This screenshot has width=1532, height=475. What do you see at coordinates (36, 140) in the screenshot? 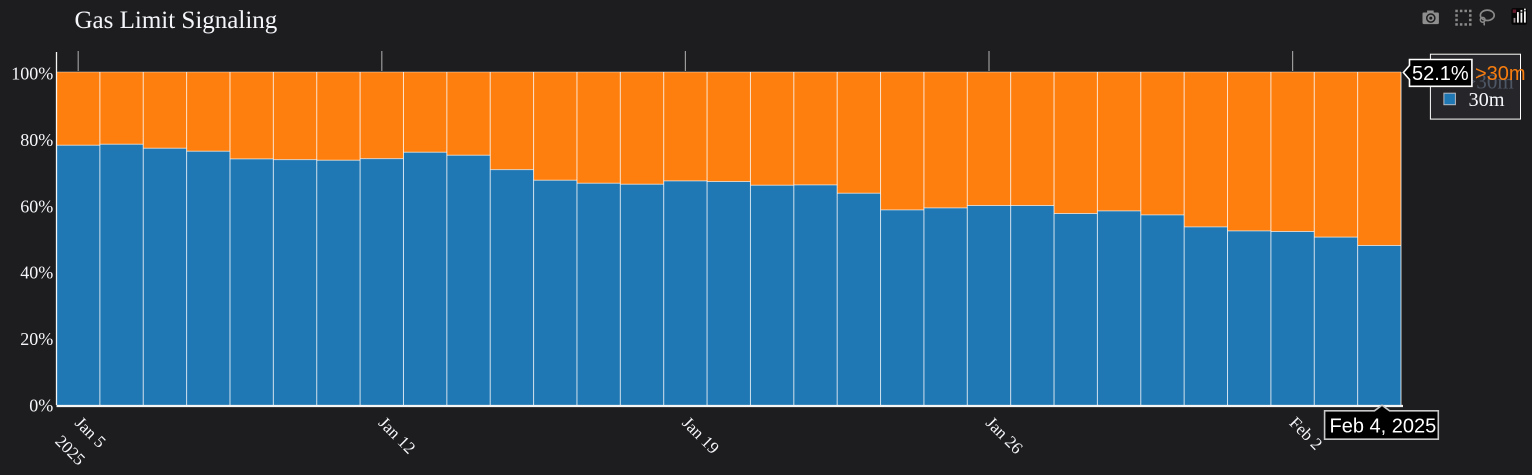
I see `svg-text: 80%` at bounding box center [36, 140].